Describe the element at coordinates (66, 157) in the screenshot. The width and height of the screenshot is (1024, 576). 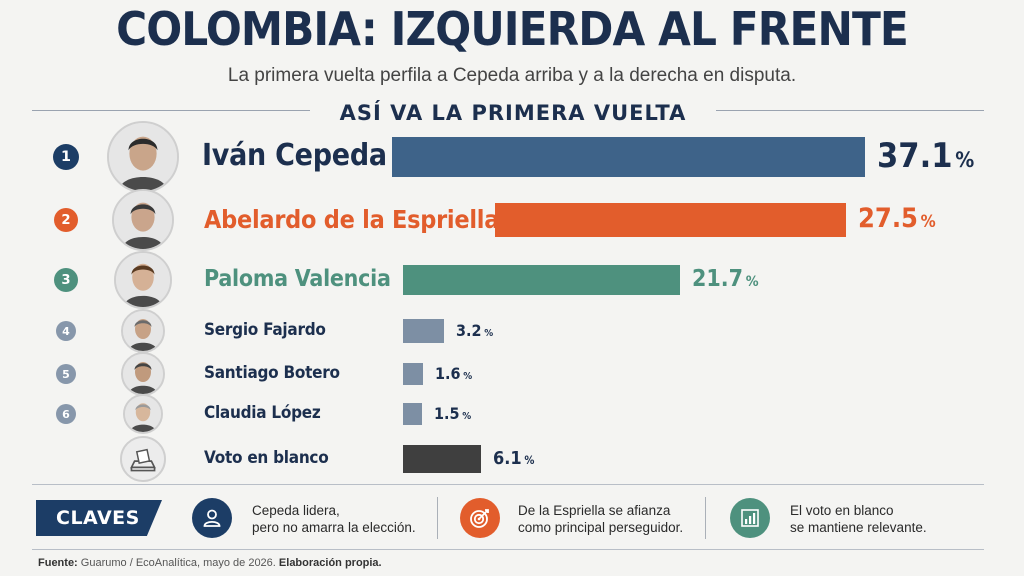
I see `rank-badge: 1` at that location.